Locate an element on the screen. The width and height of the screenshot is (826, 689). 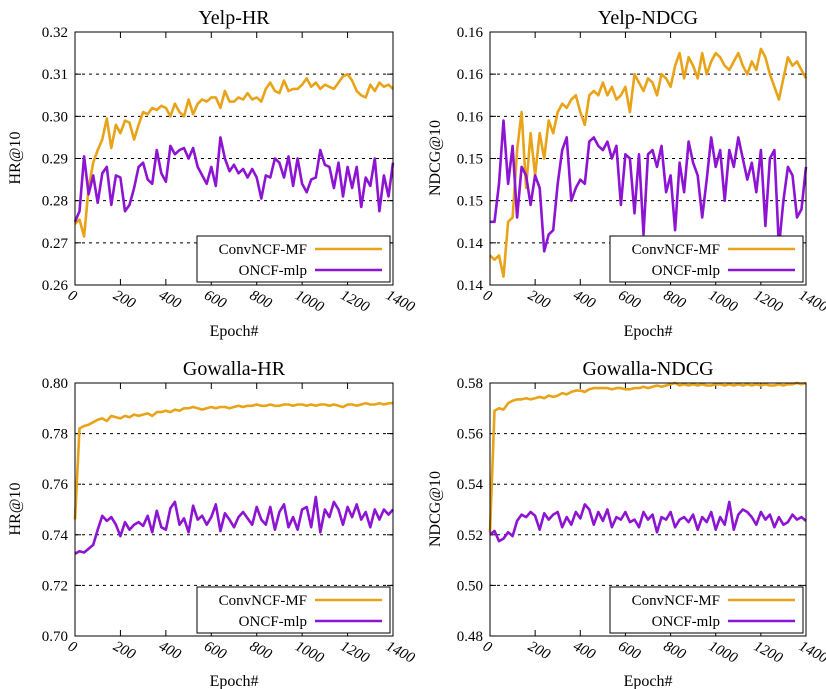
y-tick-label: 0.29 is located at coordinates (55, 160).